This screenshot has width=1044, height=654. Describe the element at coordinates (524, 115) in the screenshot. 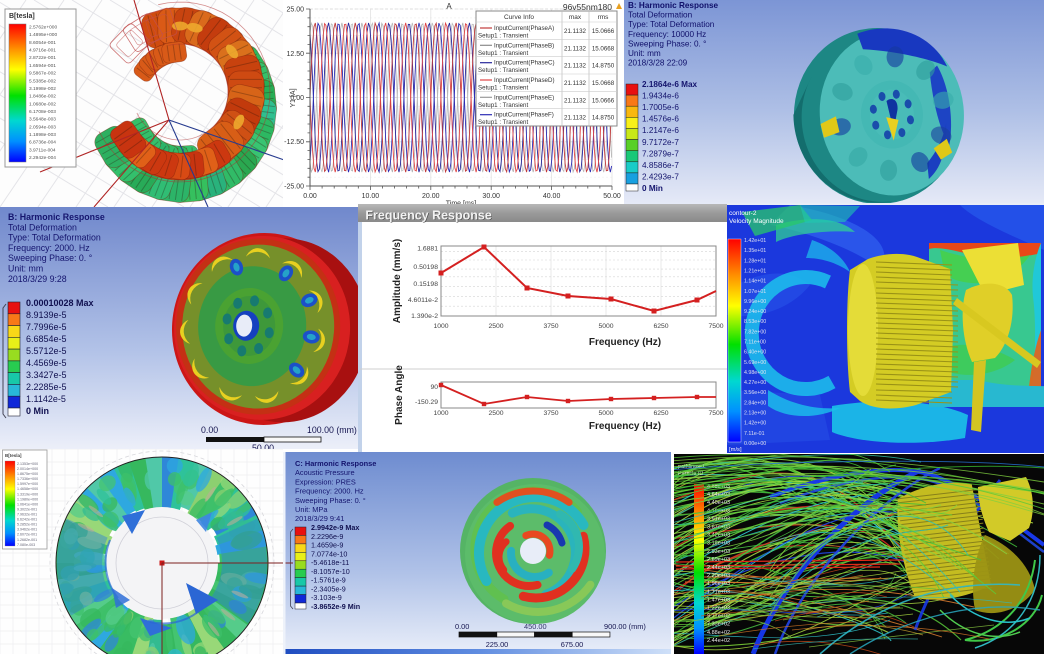

I see `svg-text: InputCurrent(PhaseF)` at that location.